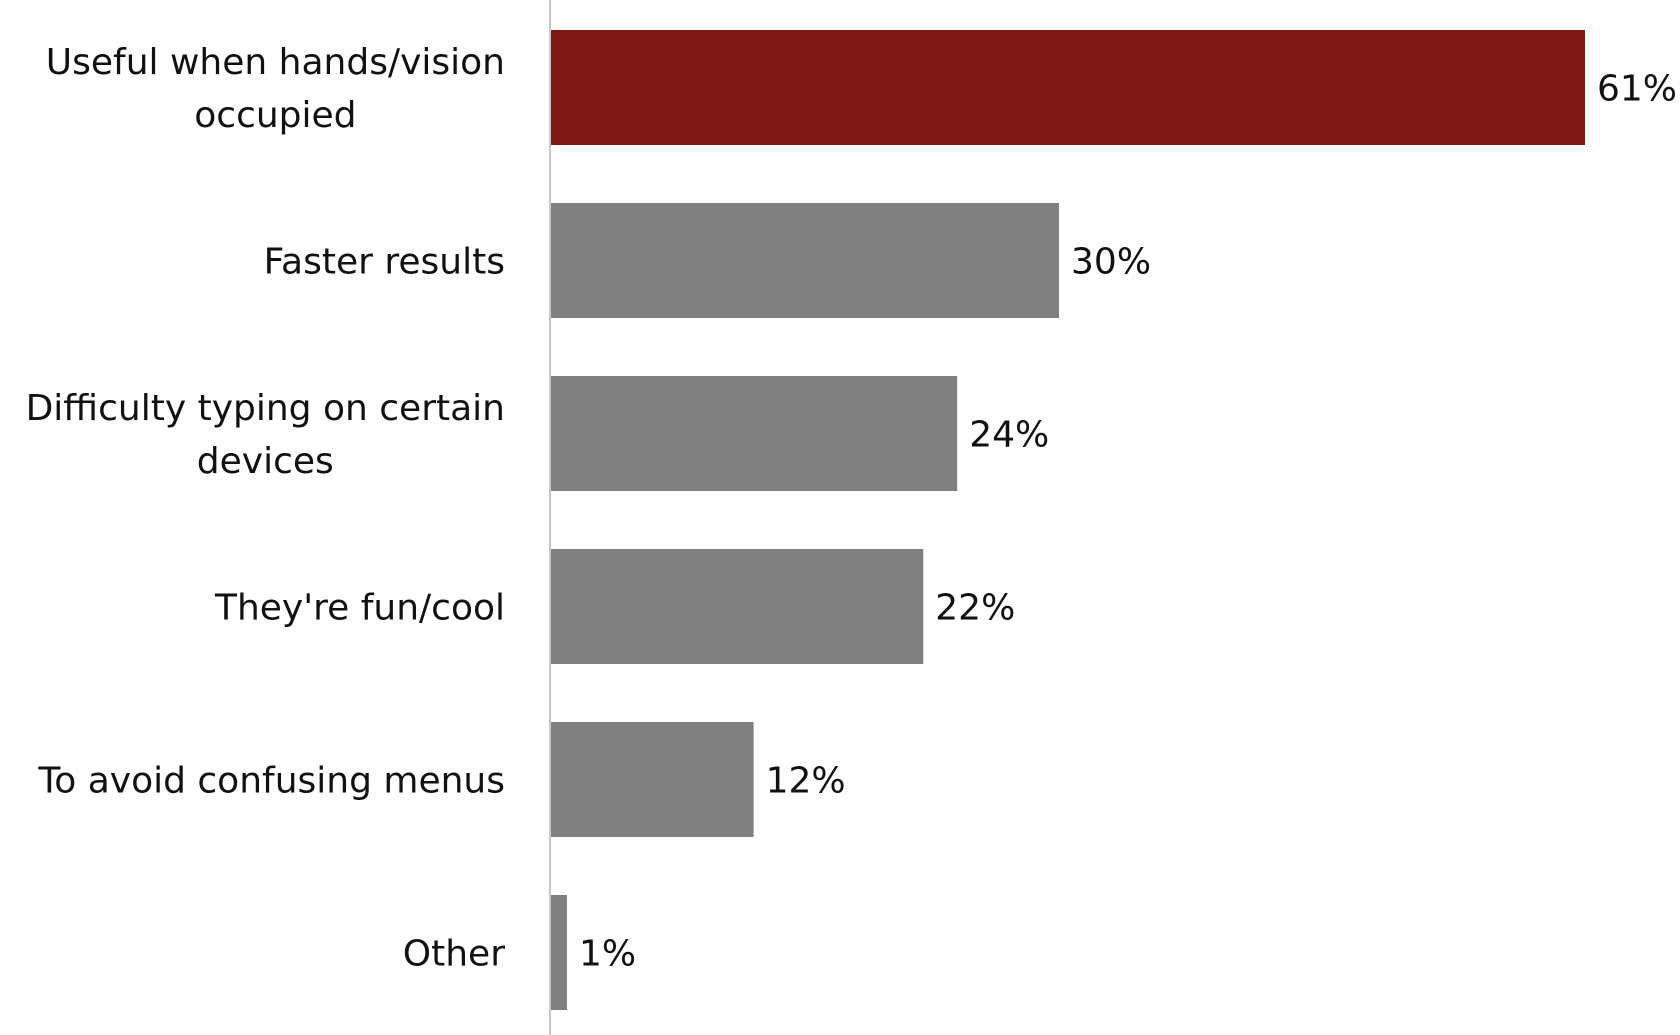  What do you see at coordinates (275, 89) in the screenshot?
I see `category-label: Useful when hands/vision occupied` at bounding box center [275, 89].